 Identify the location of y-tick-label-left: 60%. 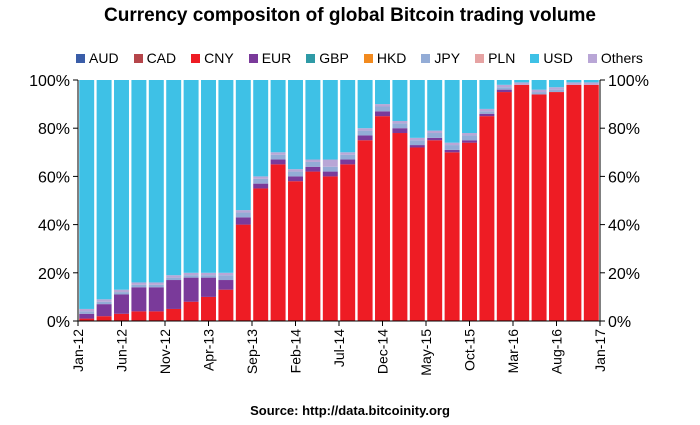
(54, 177).